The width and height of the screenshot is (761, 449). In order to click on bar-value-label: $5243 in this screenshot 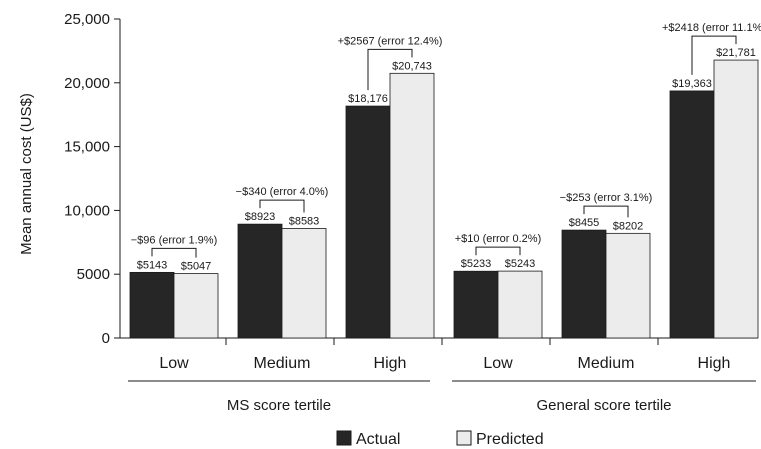, I will do `click(520, 264)`.